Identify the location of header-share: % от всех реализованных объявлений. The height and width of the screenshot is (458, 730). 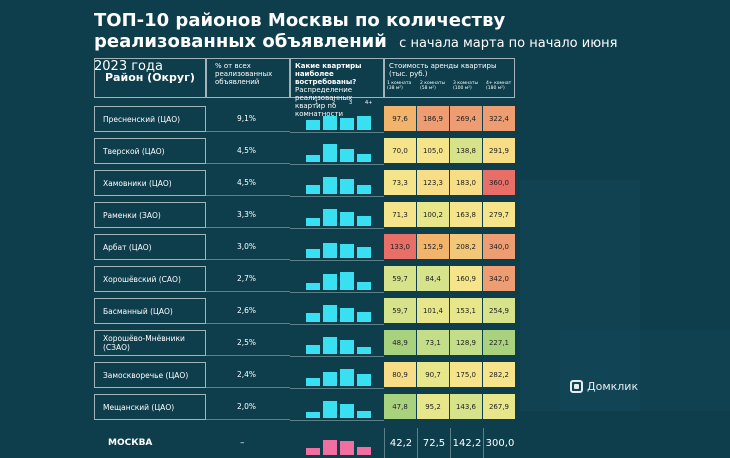
(248, 78).